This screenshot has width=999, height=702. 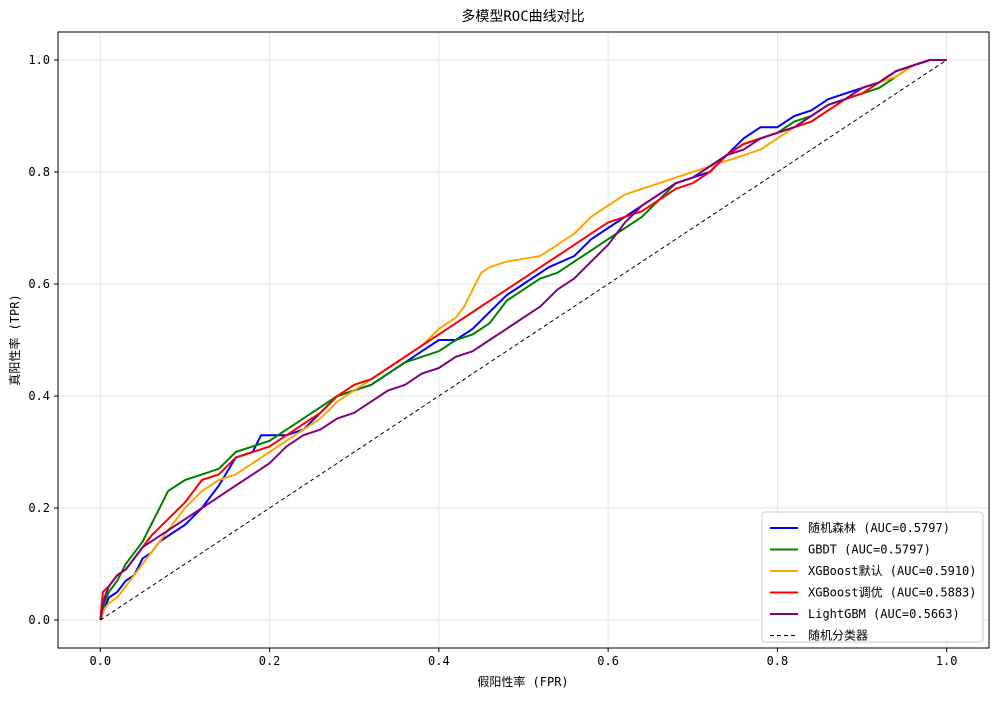 I want to click on legend-frame, so click(x=872, y=577).